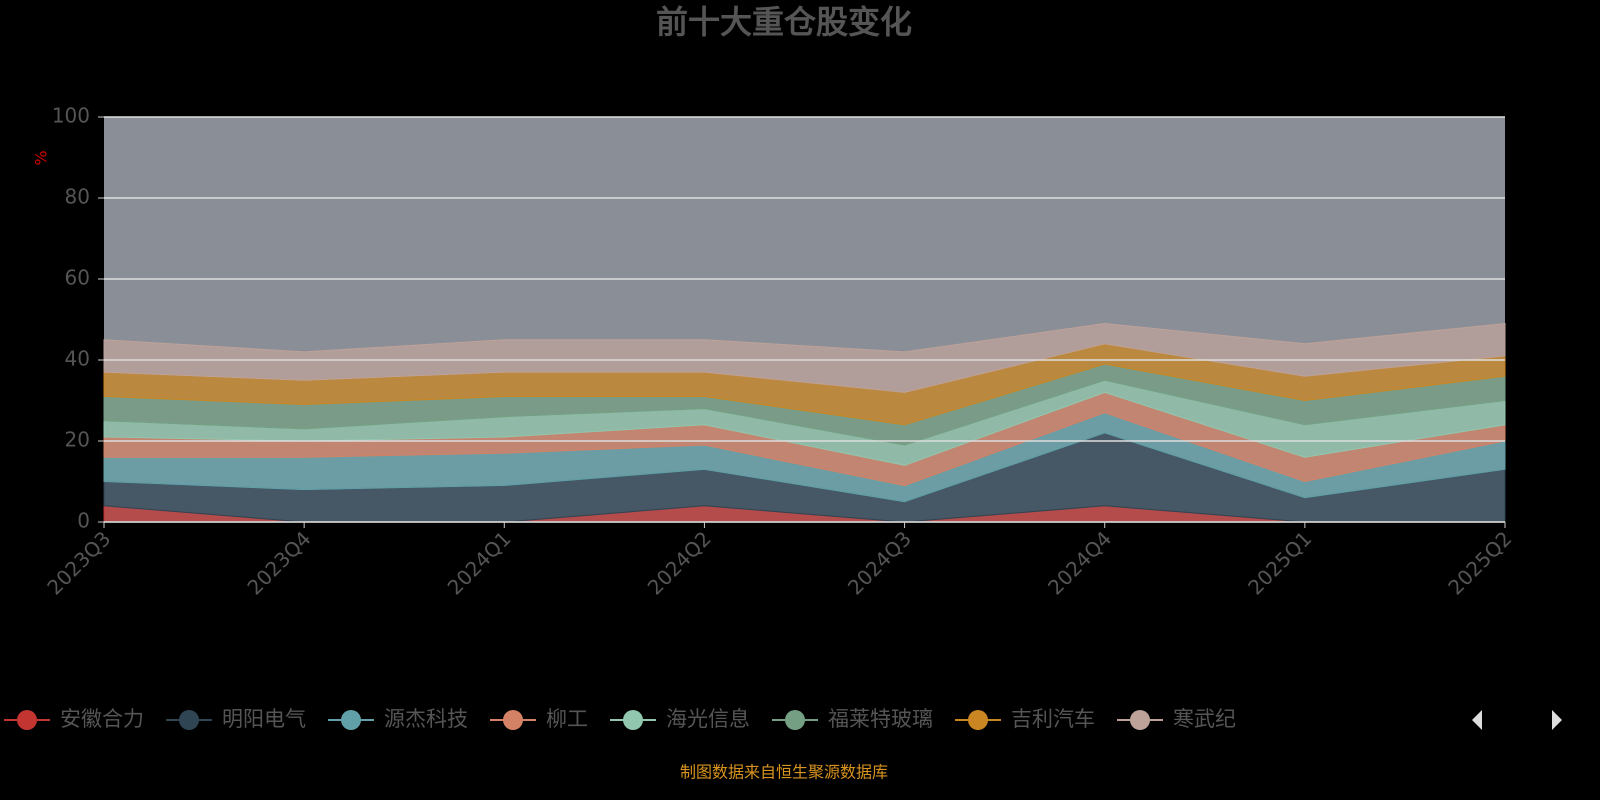 The image size is (1600, 800). What do you see at coordinates (804, 357) in the screenshot?
I see `area` at bounding box center [804, 357].